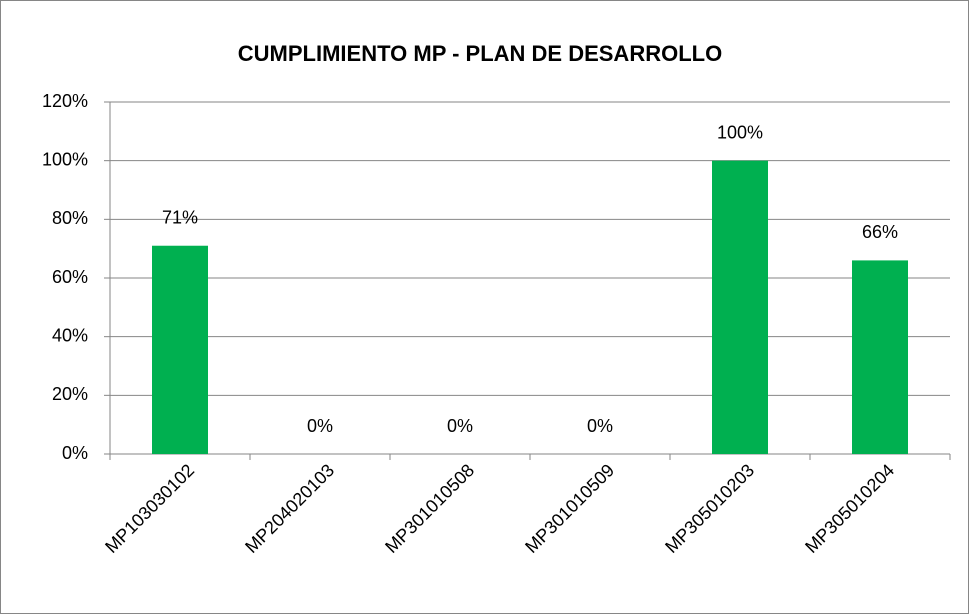 The width and height of the screenshot is (969, 614). What do you see at coordinates (880, 232) in the screenshot?
I see `data-label: 66%` at bounding box center [880, 232].